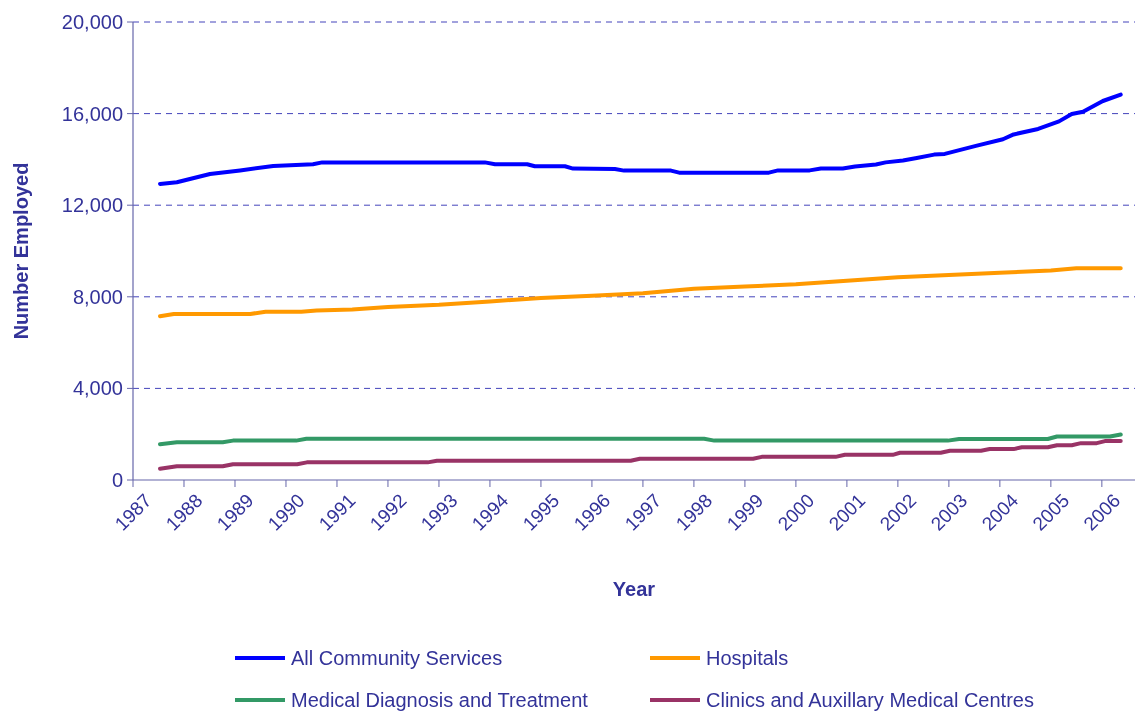 Image resolution: width=1140 pixels, height=714 pixels. I want to click on legend-label: Hospitals, so click(747, 658).